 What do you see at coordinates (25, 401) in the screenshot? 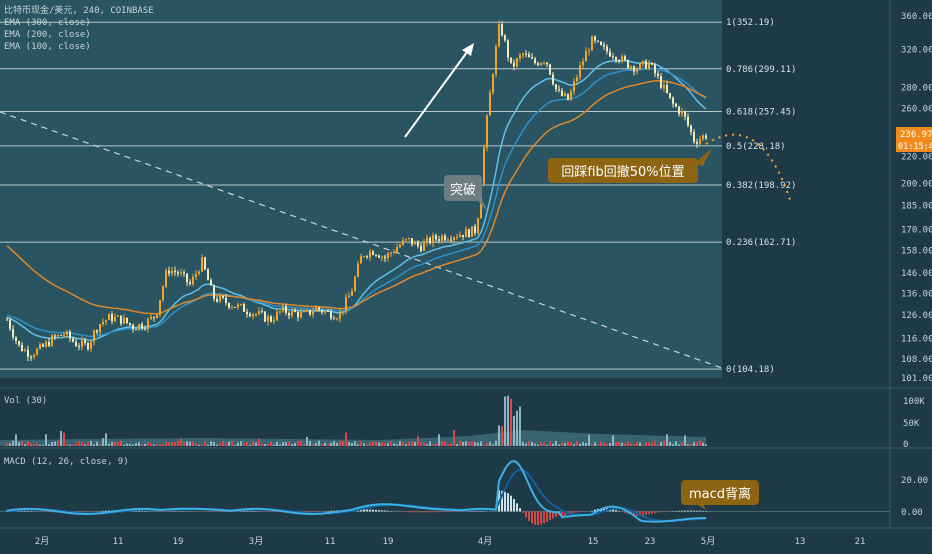
I see `volume-title: Vol (30)` at bounding box center [25, 401].